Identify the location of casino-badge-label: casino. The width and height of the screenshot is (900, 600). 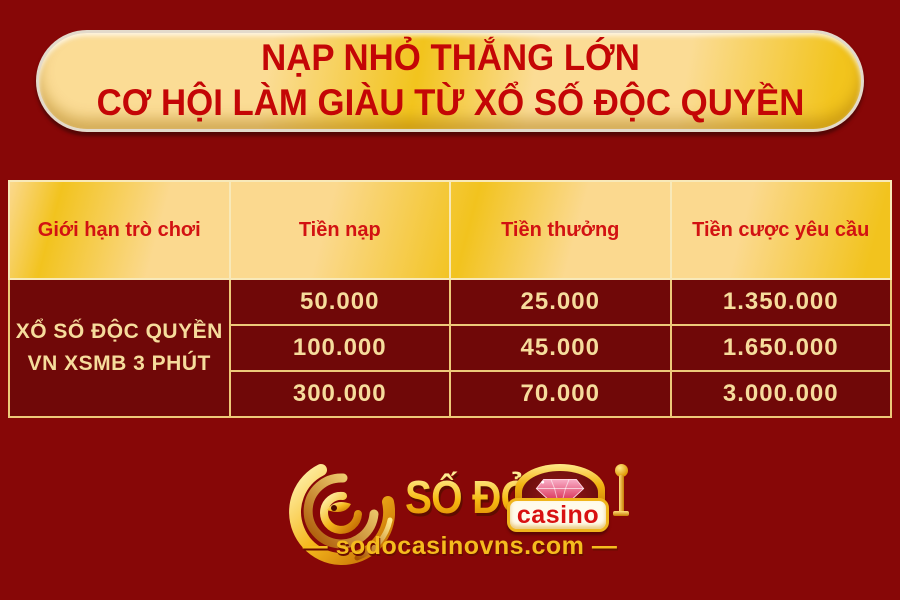
(558, 514).